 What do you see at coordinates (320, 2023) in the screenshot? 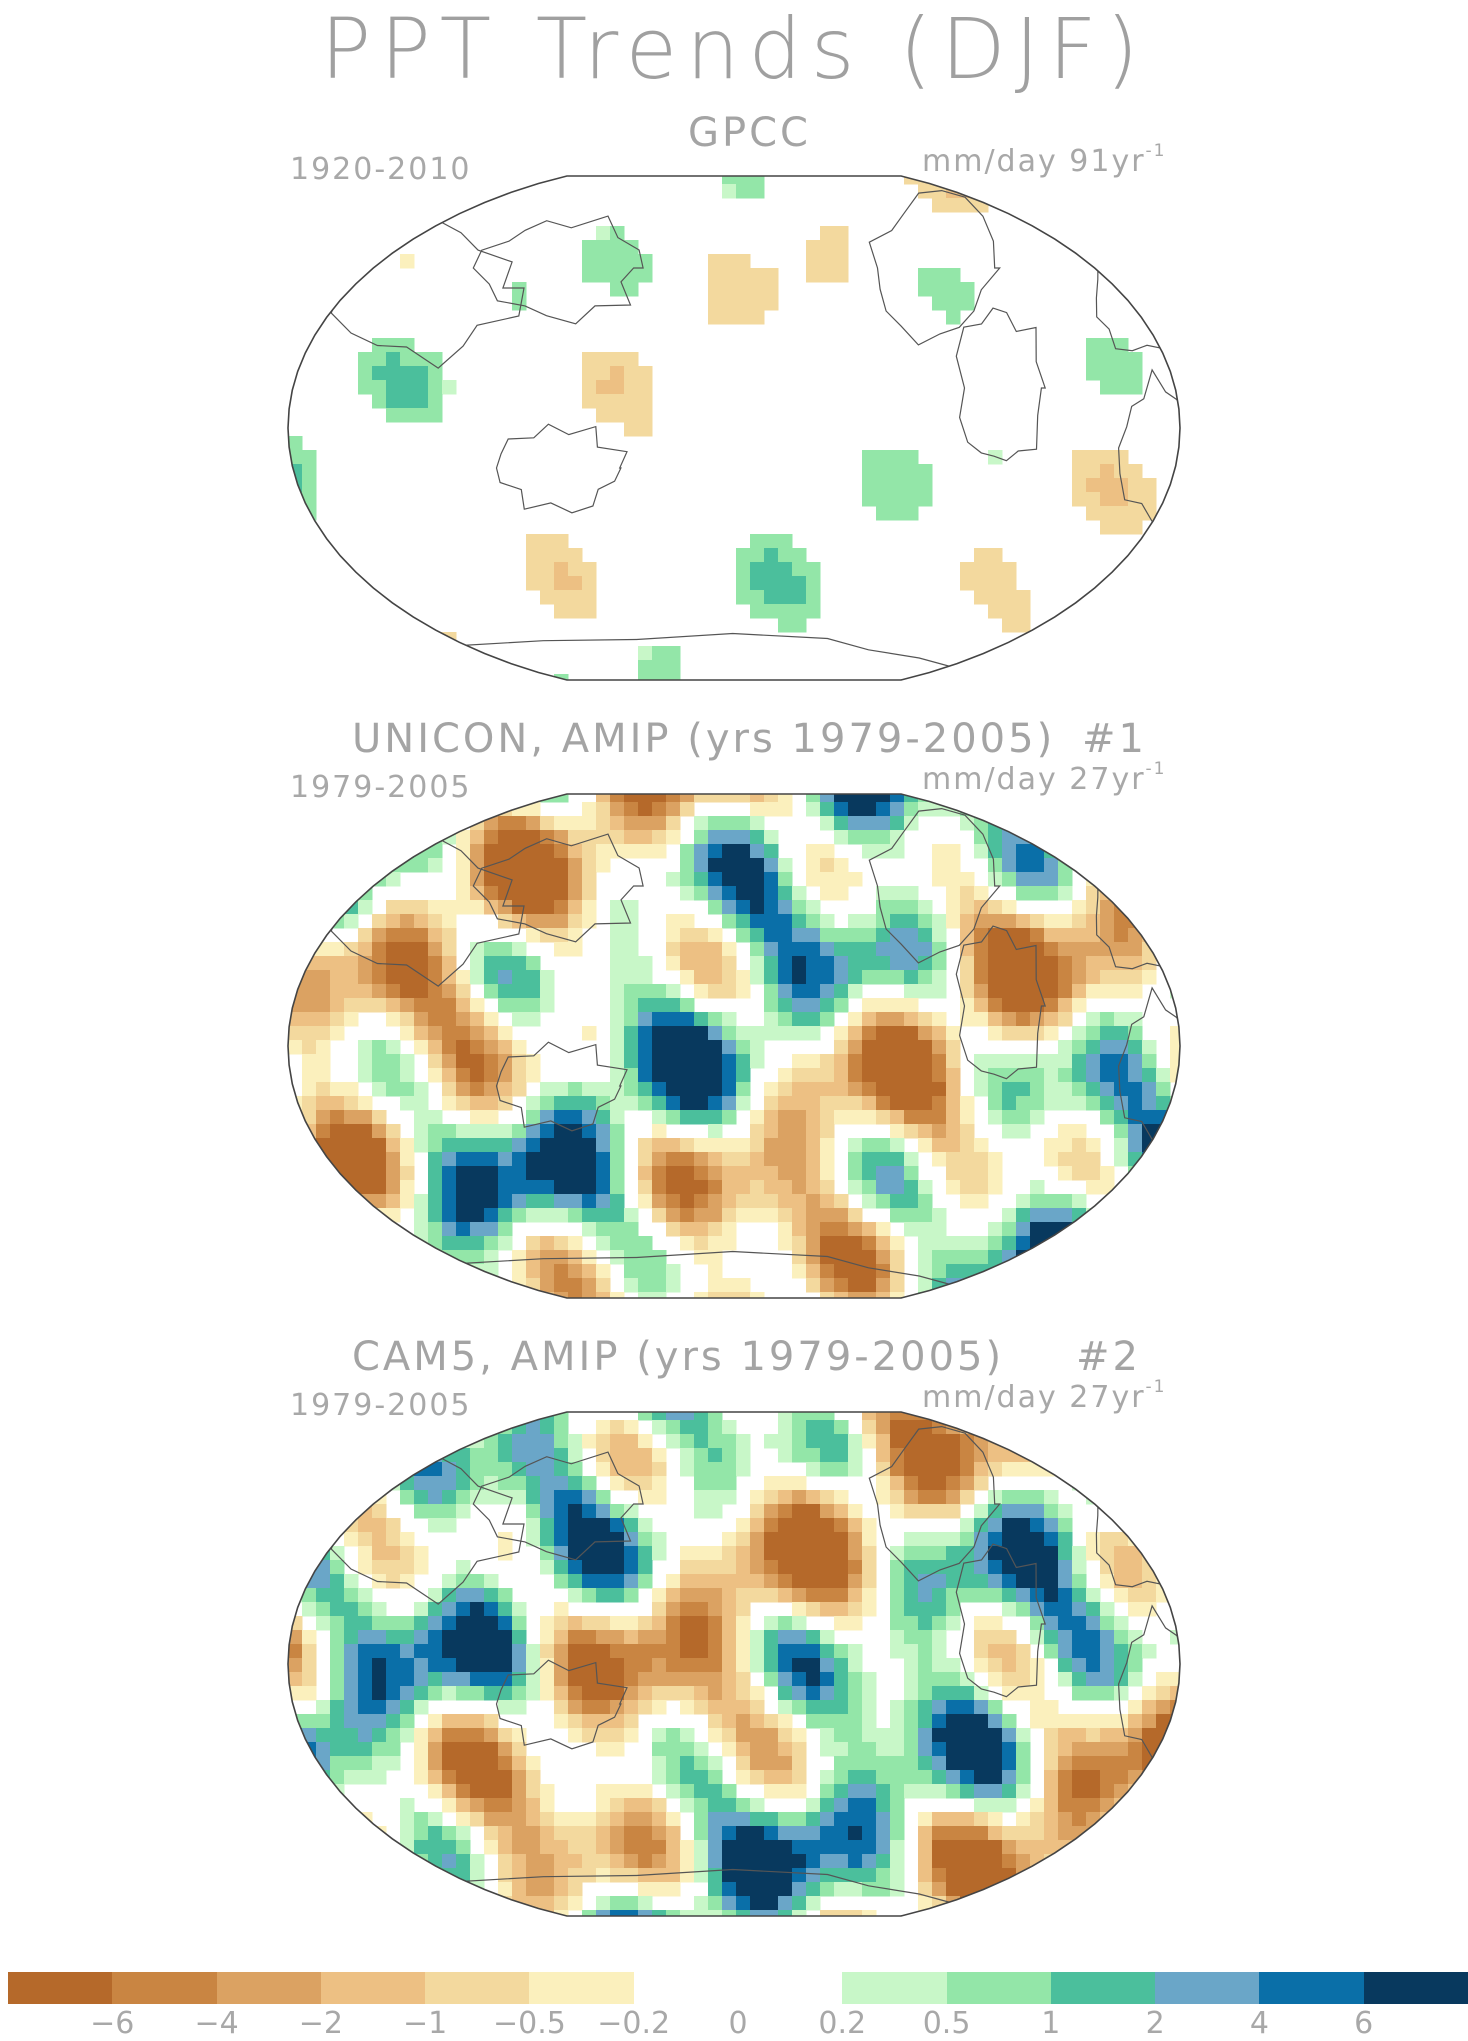
I see `colorbar-tick-label: −2` at bounding box center [320, 2023].